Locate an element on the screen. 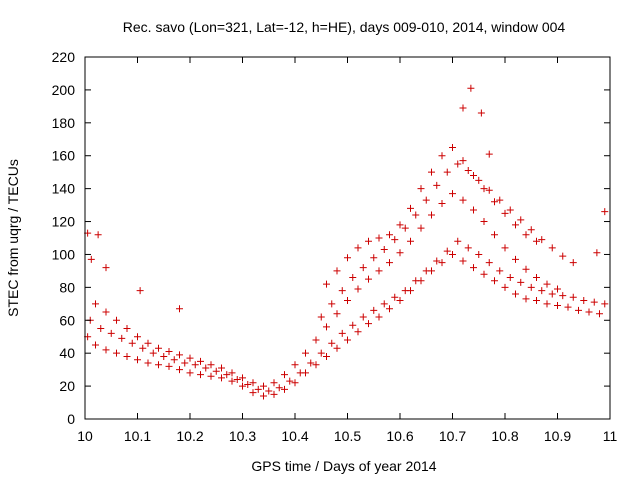 Image resolution: width=640 pixels, height=480 pixels. y-tick-label: 200 is located at coordinates (64, 90).